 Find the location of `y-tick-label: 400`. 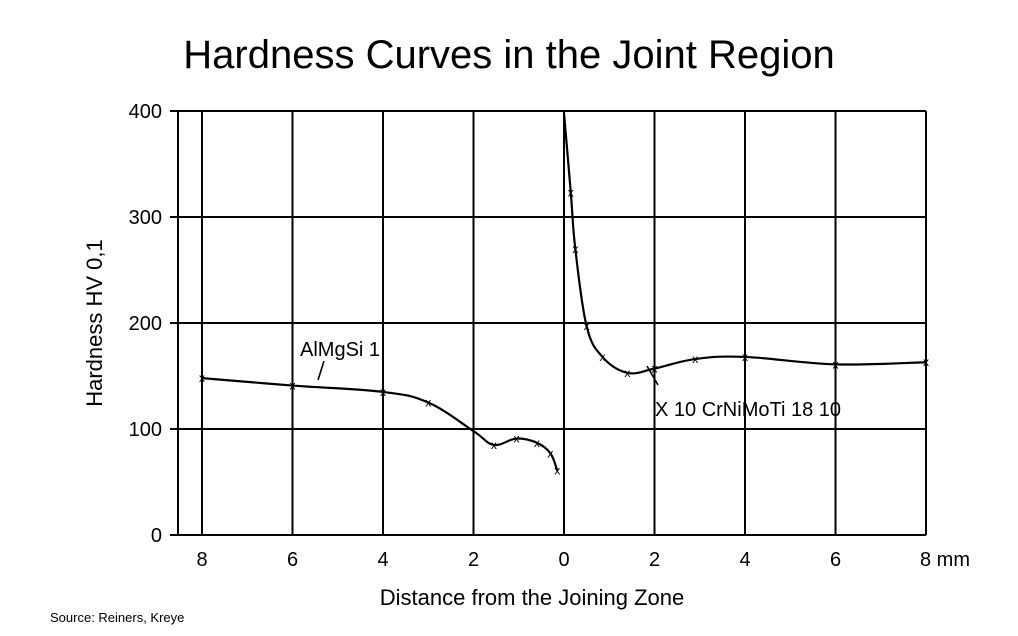

y-tick-label: 400 is located at coordinates (145, 112).